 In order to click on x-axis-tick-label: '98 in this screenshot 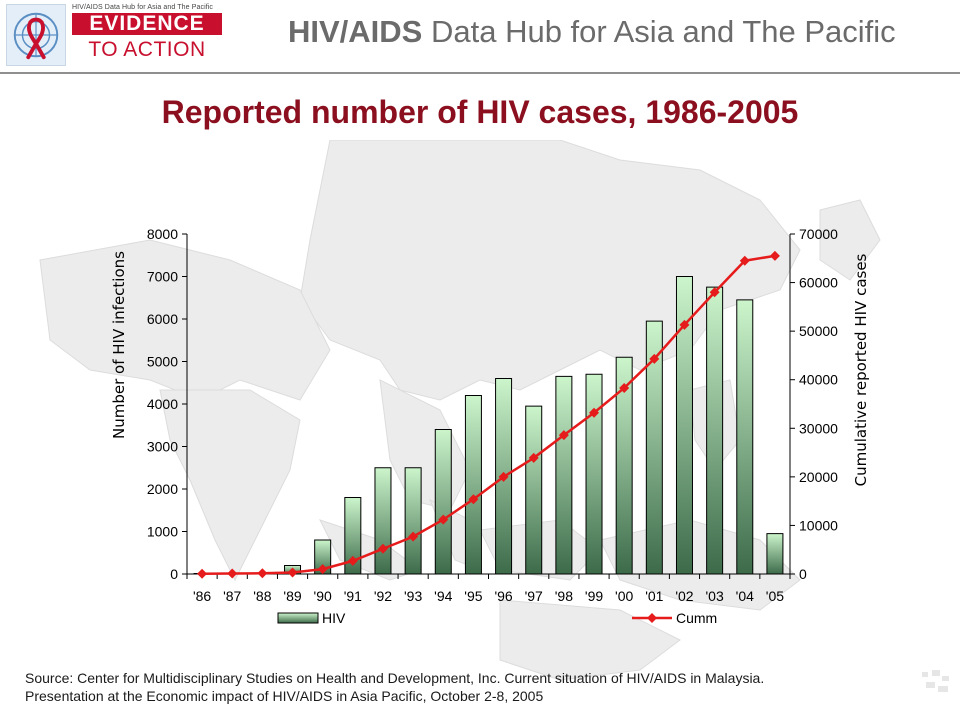, I will do `click(564, 596)`.